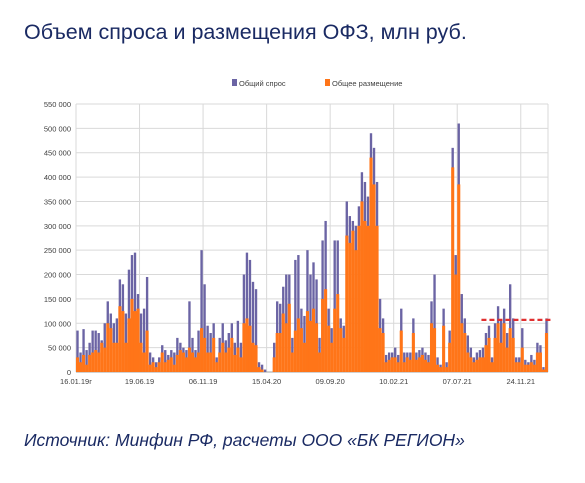  Describe the element at coordinates (520, 381) in the screenshot. I see `x-tick-label: 24.11.21` at that location.